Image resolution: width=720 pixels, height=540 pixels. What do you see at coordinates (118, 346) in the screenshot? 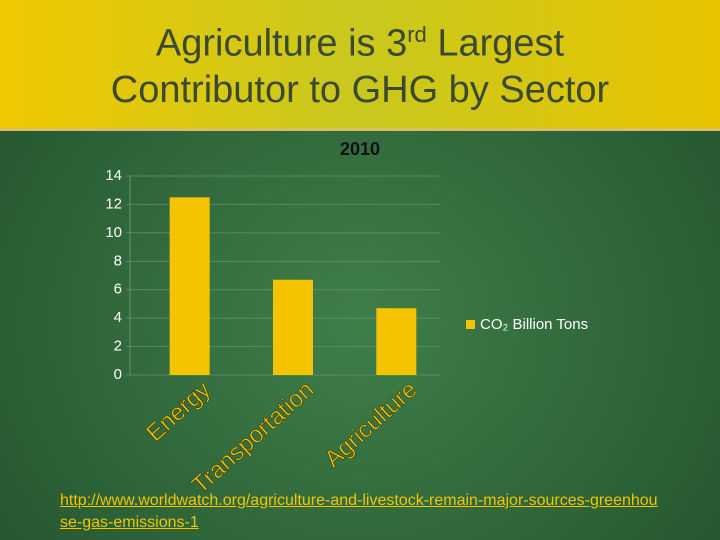
I see `y-tick-label: 2` at bounding box center [118, 346].